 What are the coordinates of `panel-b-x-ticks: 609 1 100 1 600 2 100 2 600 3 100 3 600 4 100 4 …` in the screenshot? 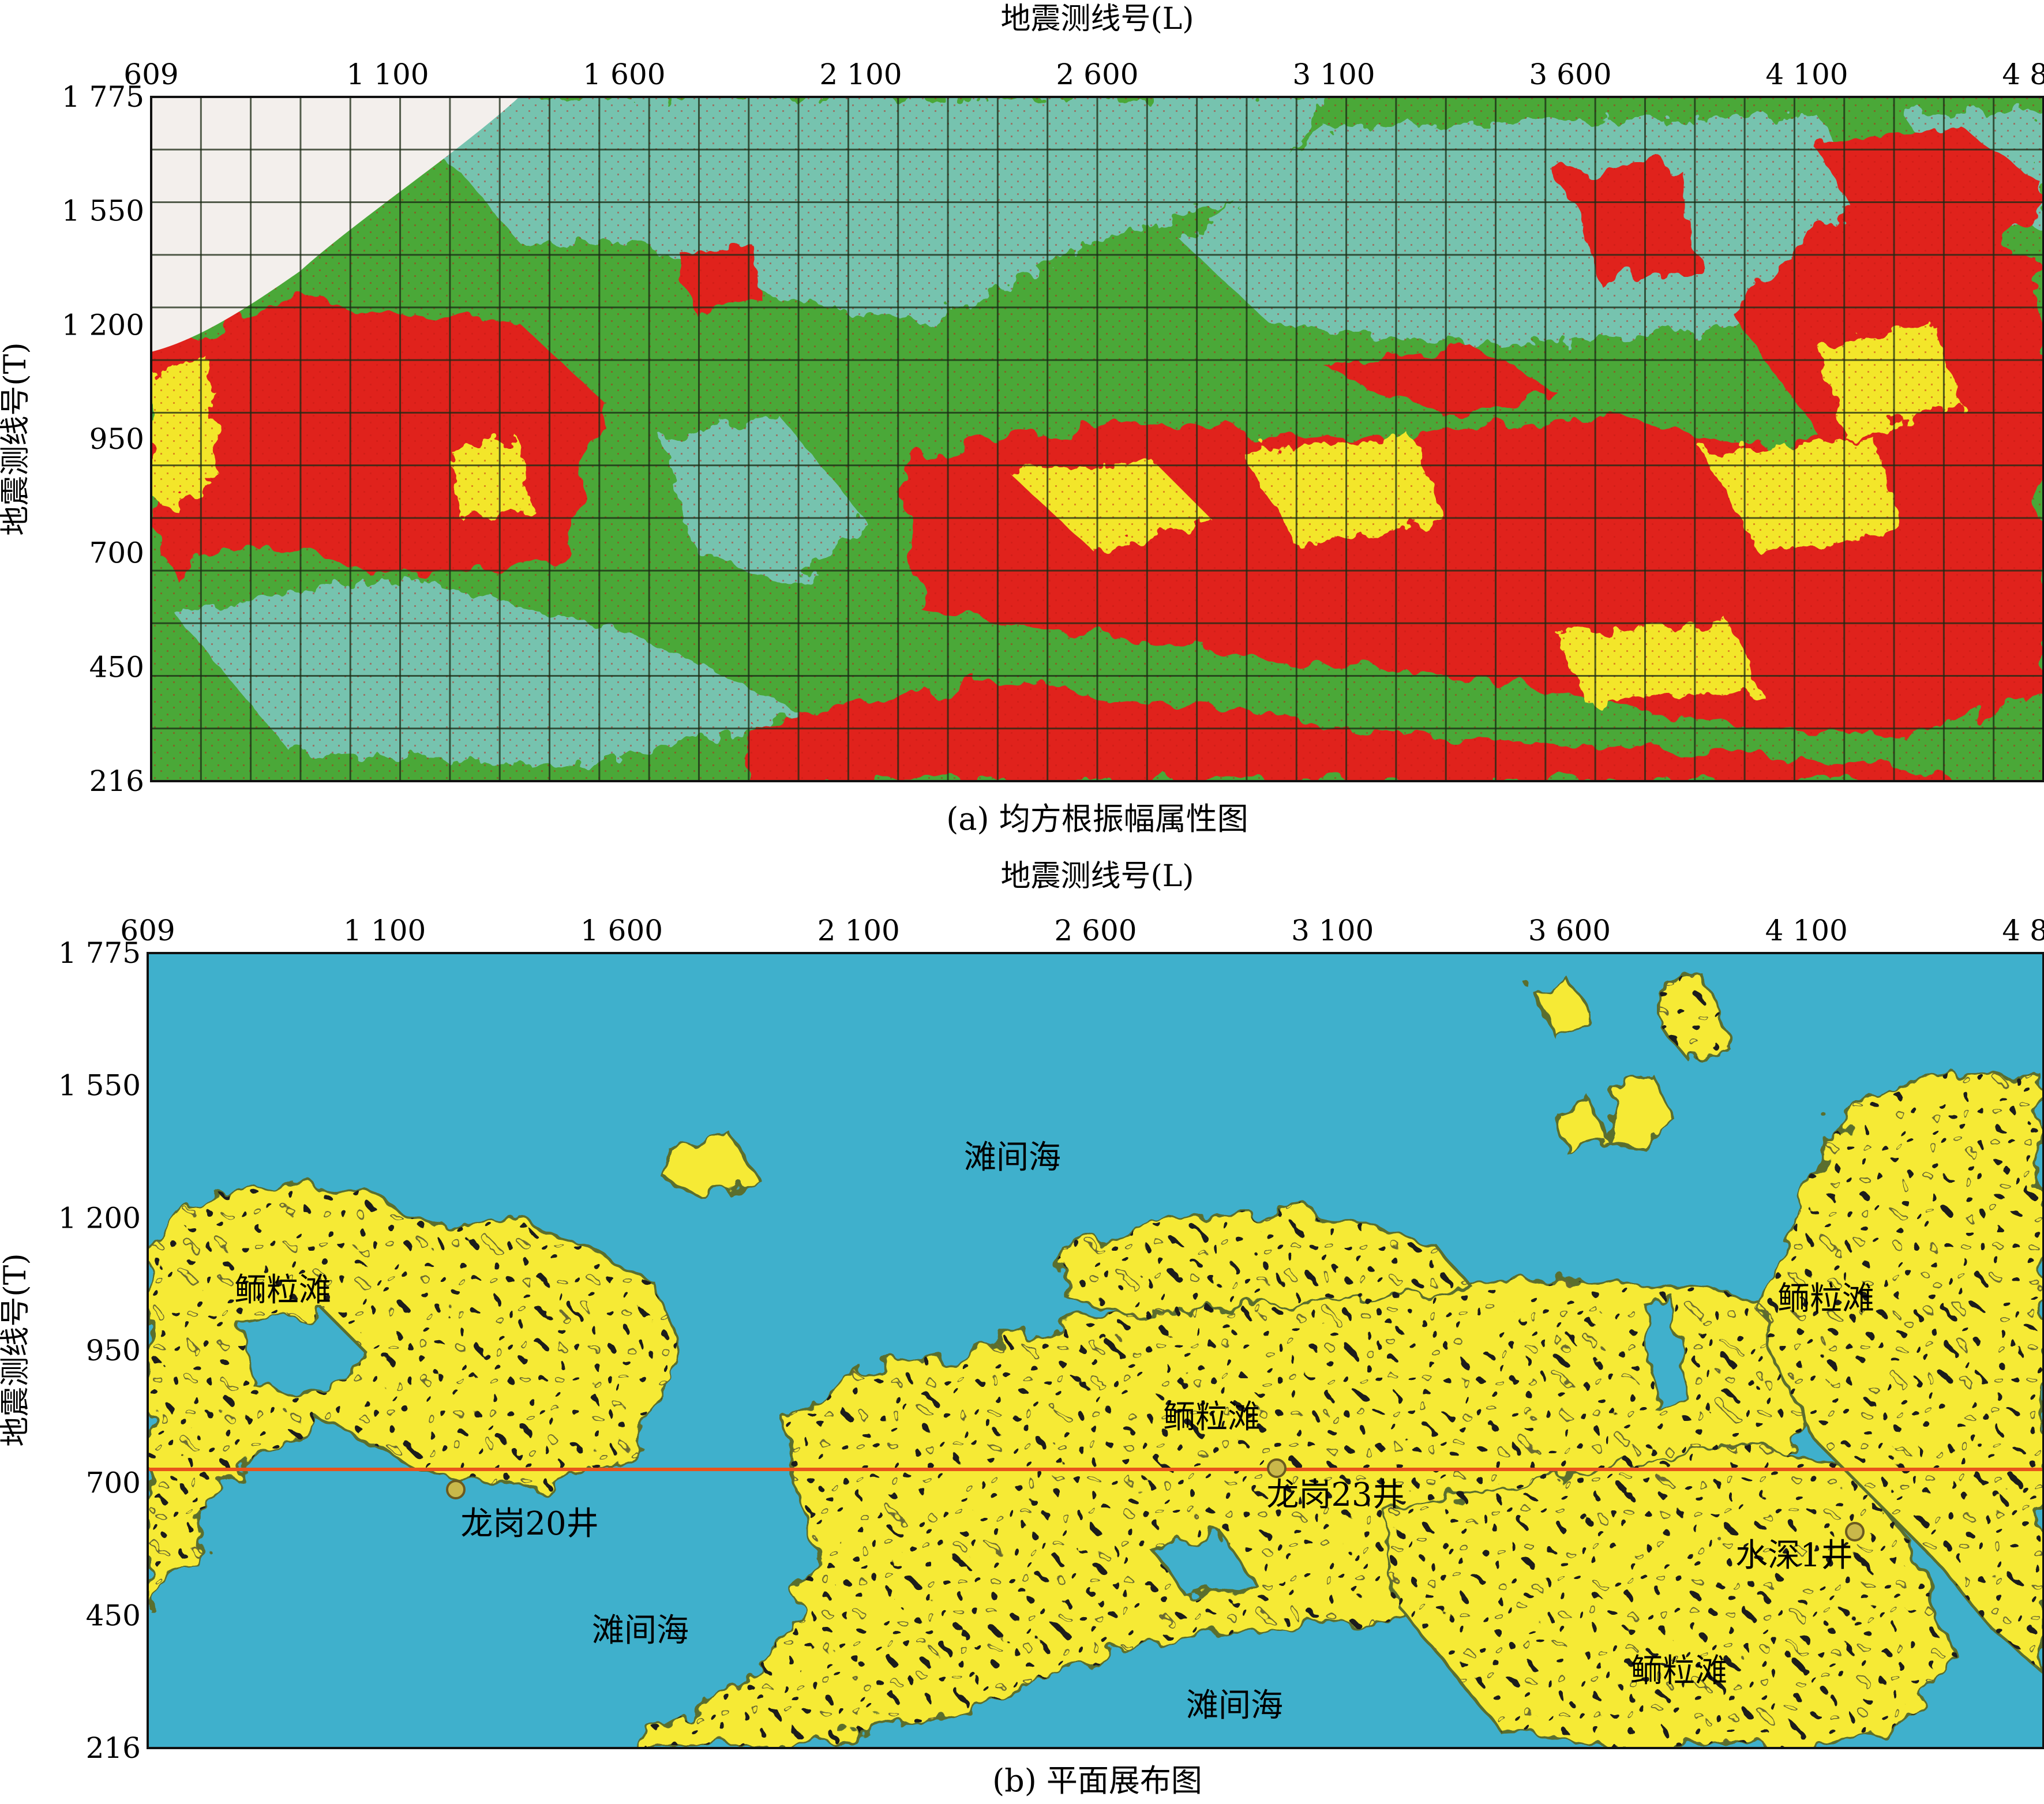 It's located at (1082, 938).